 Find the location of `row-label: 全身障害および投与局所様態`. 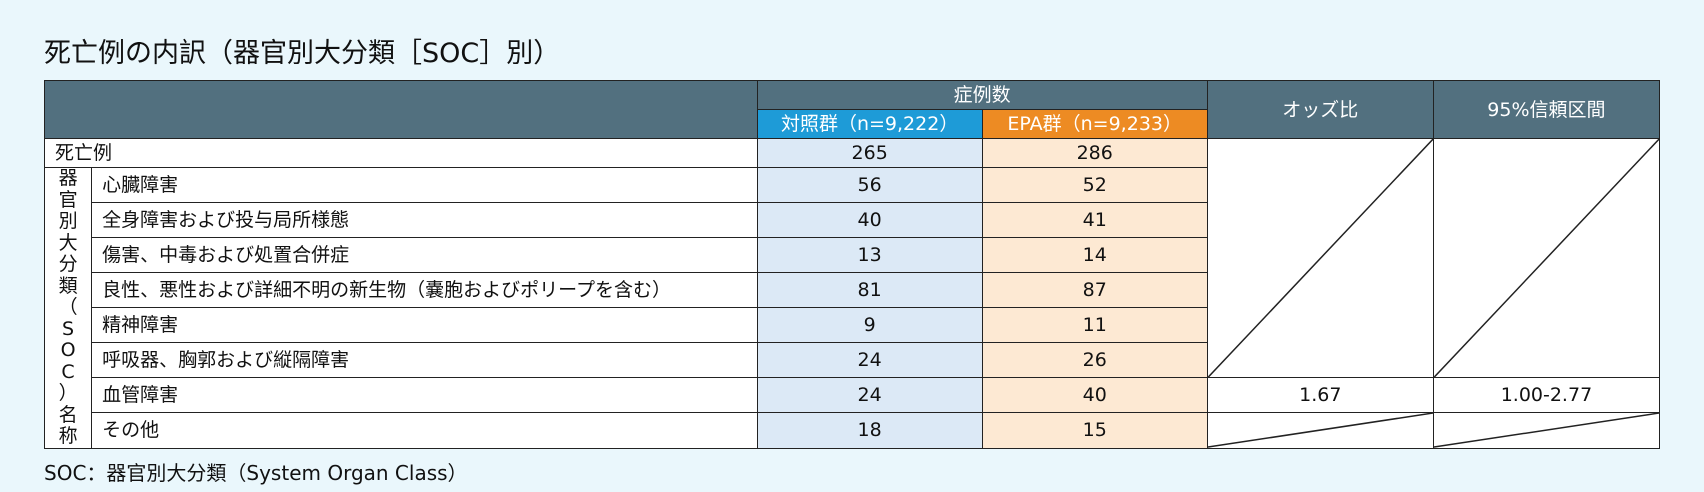

row-label: 全身障害および投与局所様態 is located at coordinates (424, 220).